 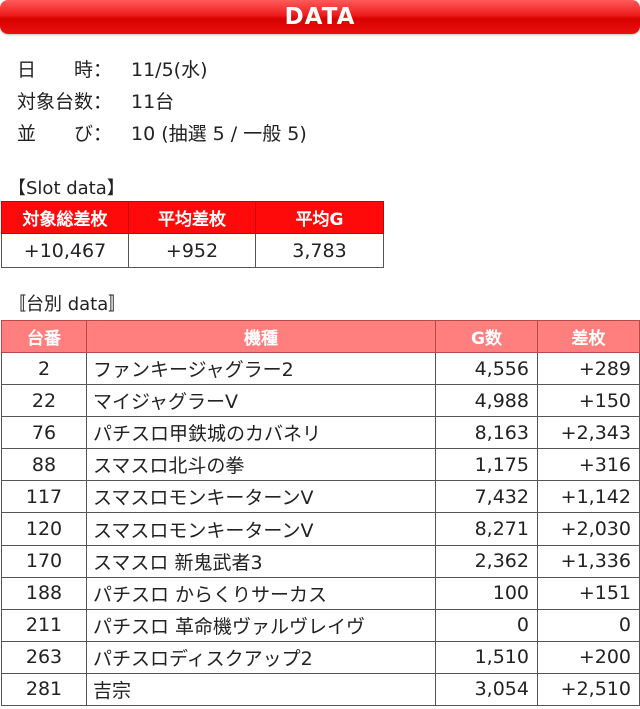 I want to click on machine-header-cell: 機種, so click(x=261, y=336).